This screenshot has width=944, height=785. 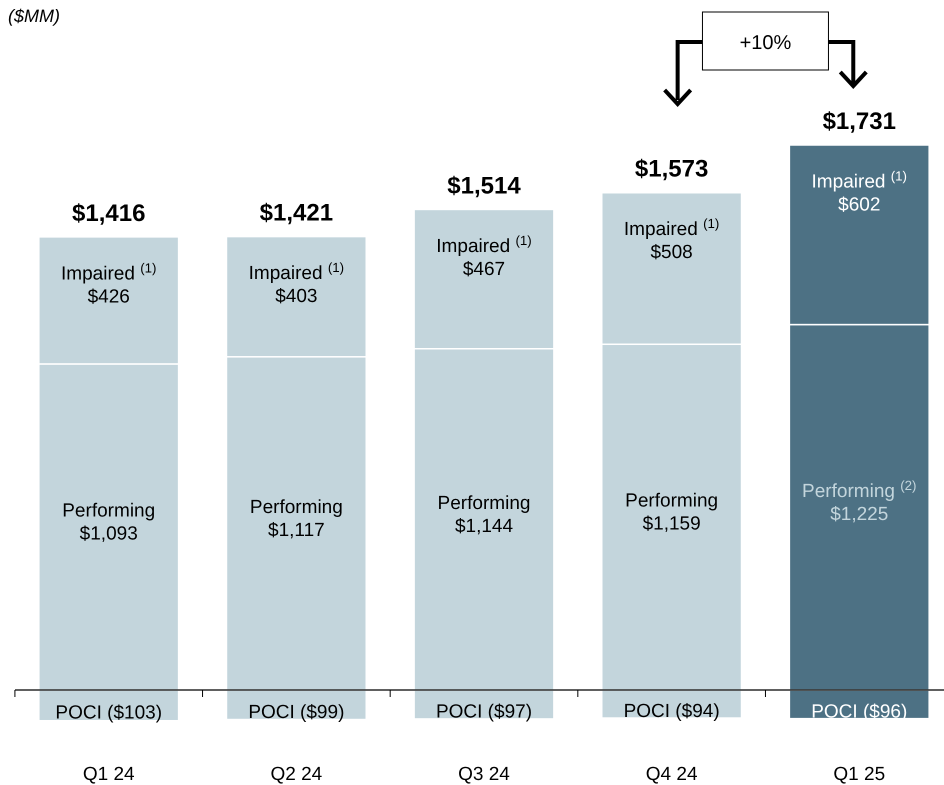 I want to click on total-label: $1,573, so click(x=671, y=169).